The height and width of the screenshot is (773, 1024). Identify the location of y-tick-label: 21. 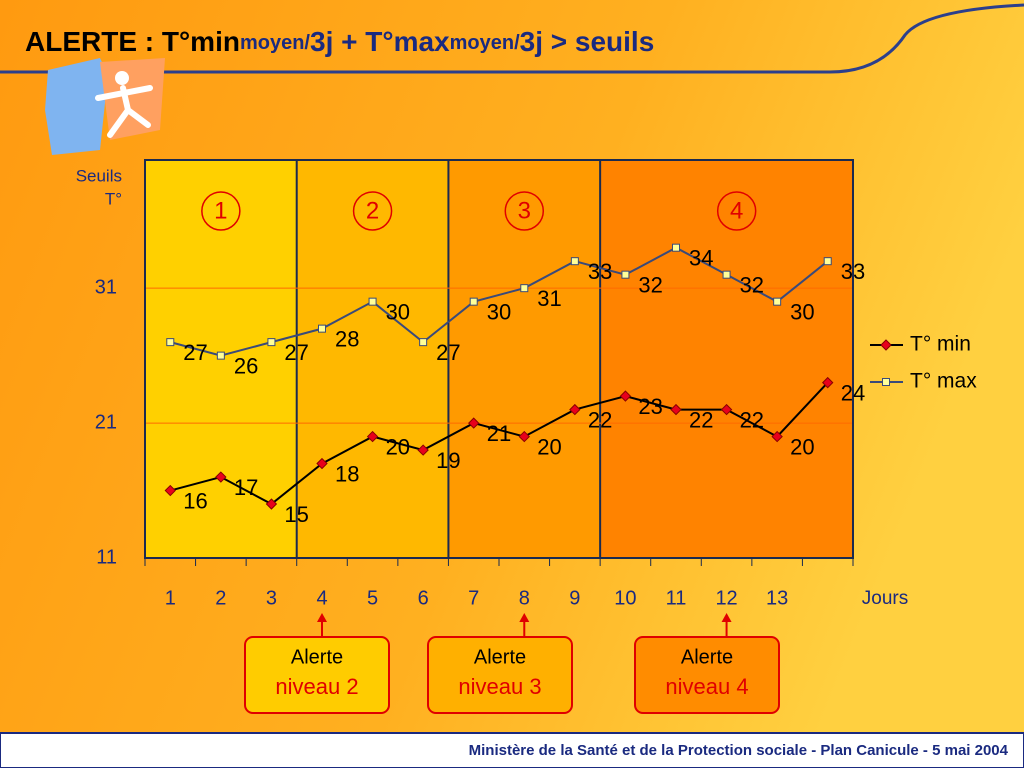
(106, 422).